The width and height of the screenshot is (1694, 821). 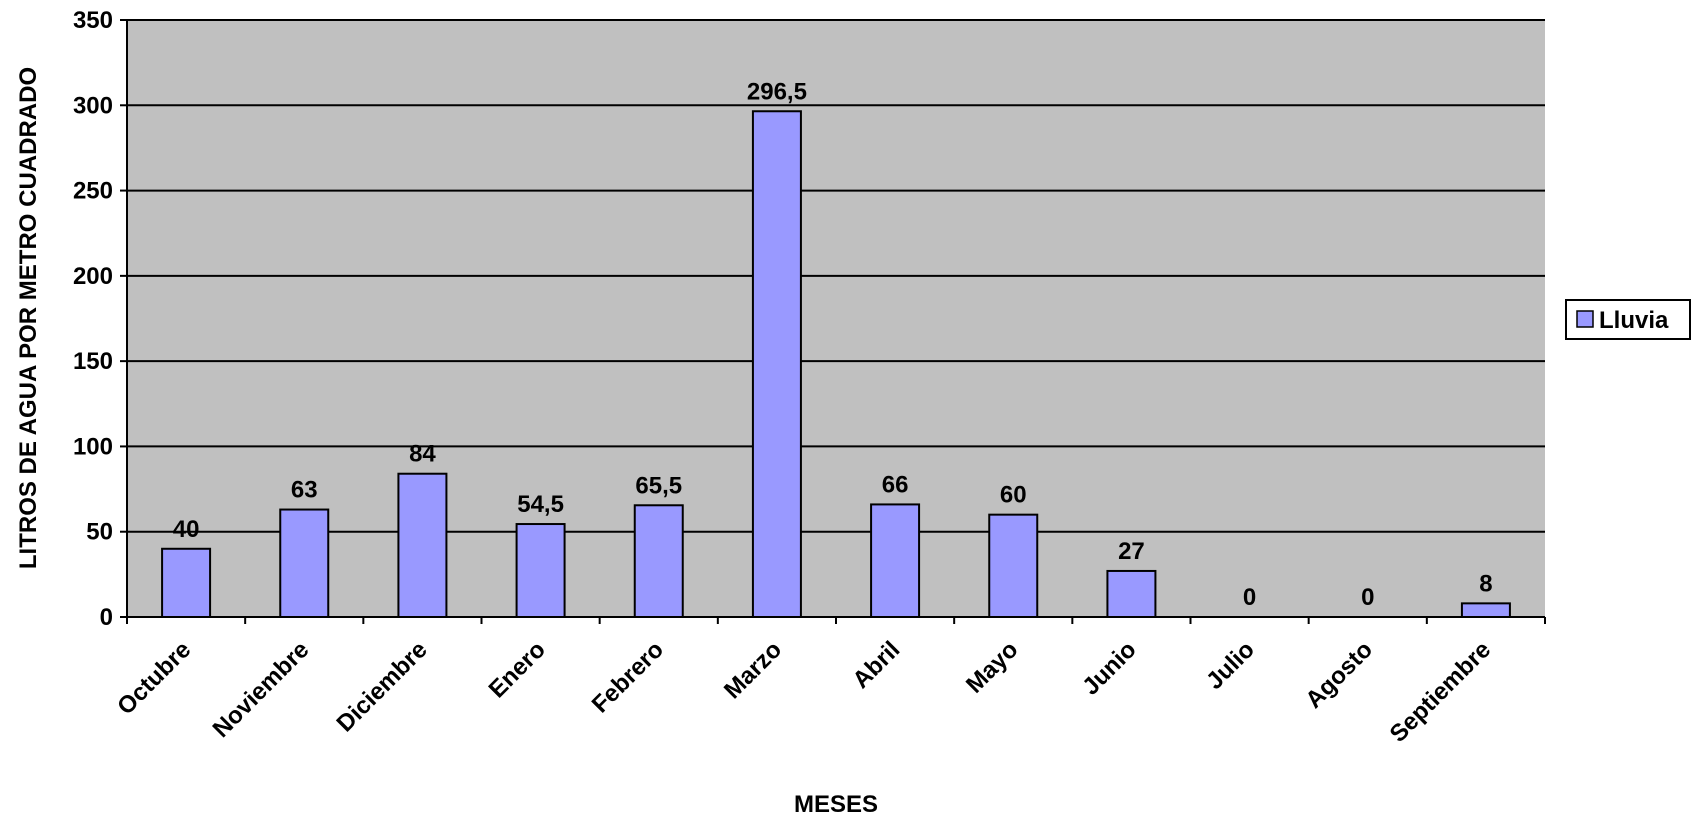 I want to click on x-tick-label: Mayo, so click(x=992, y=667).